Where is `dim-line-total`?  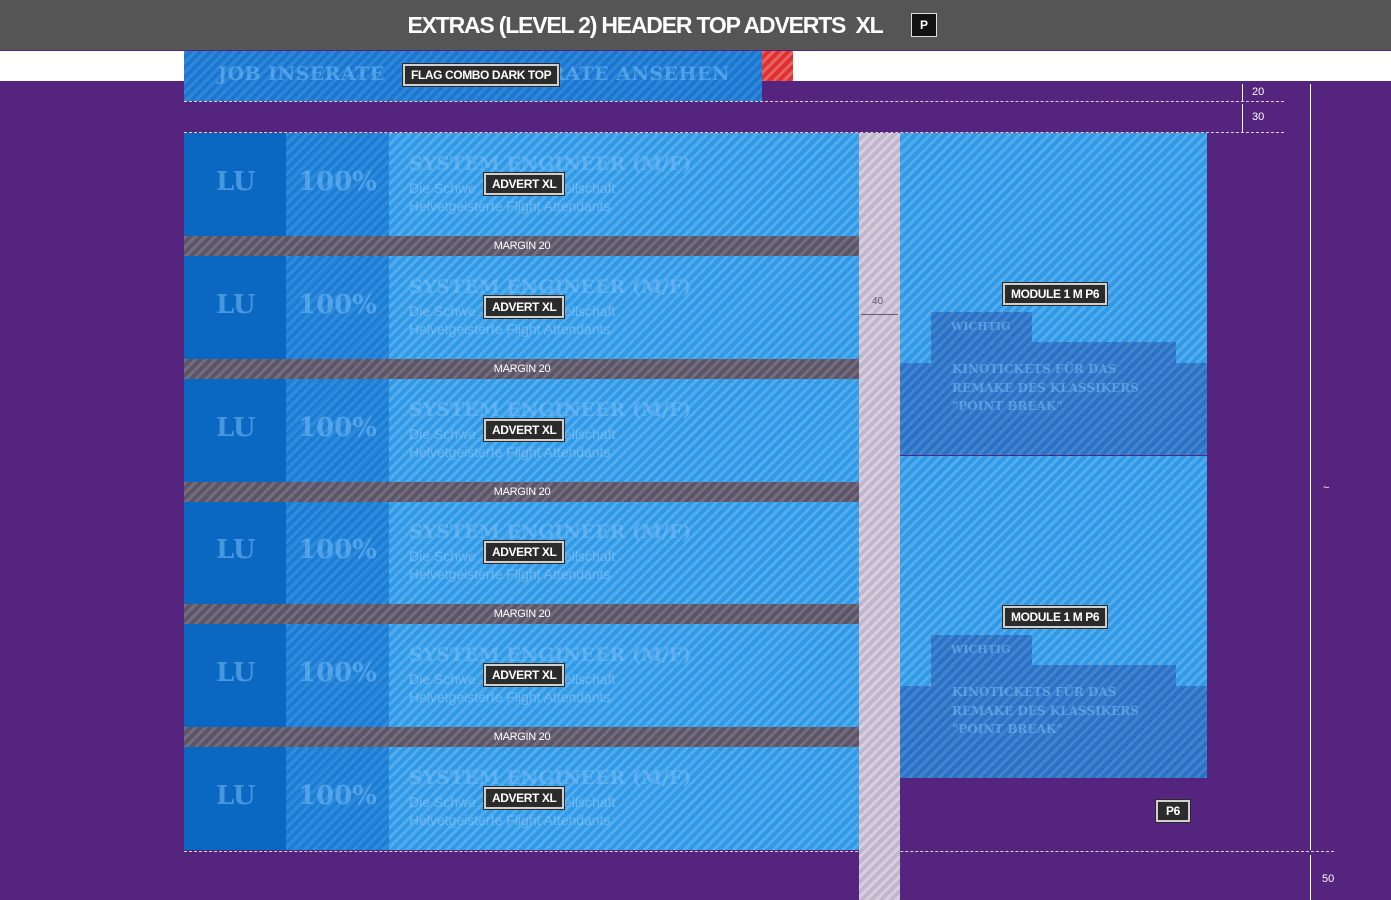 dim-line-total is located at coordinates (1310, 467).